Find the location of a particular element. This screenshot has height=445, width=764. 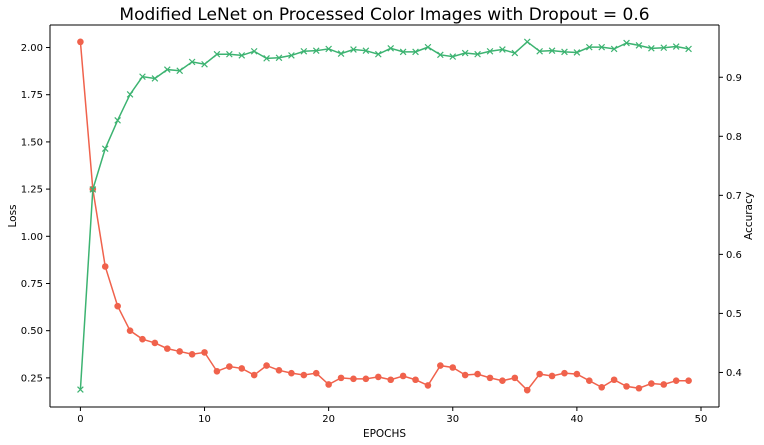

left-y-axis-ticks: 0.25 0.50 0.75 1.00 1.25 1.50 1.75 2.00 is located at coordinates (35, 213).